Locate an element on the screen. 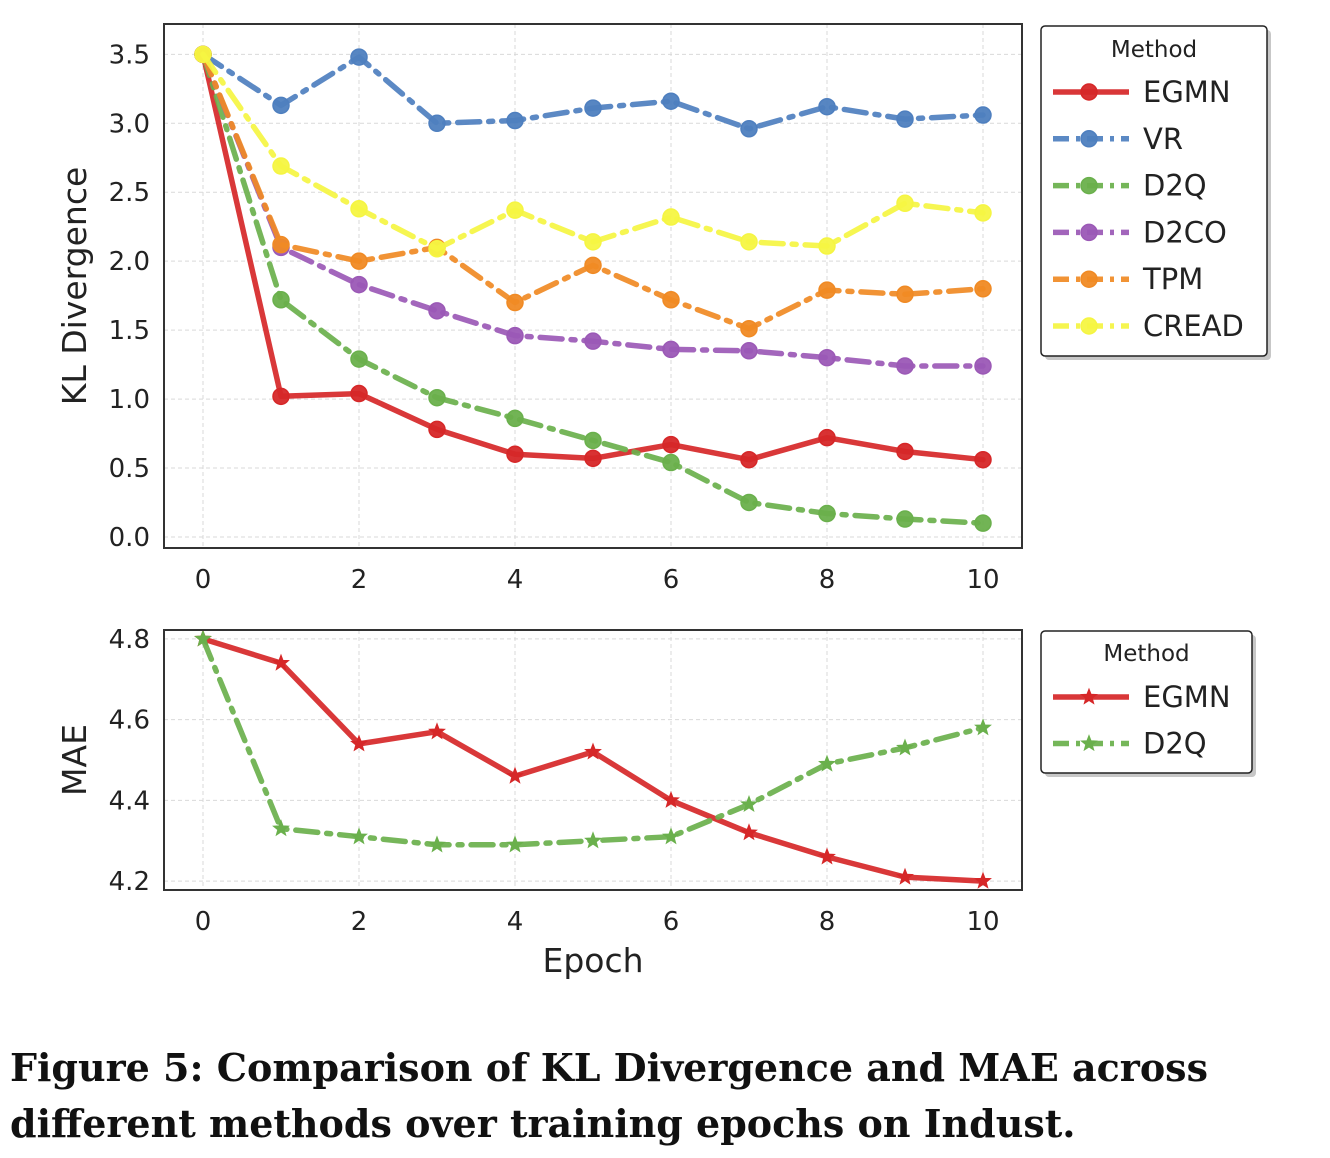 The image size is (1330, 1158). x-tick-label: 8 is located at coordinates (827, 580).